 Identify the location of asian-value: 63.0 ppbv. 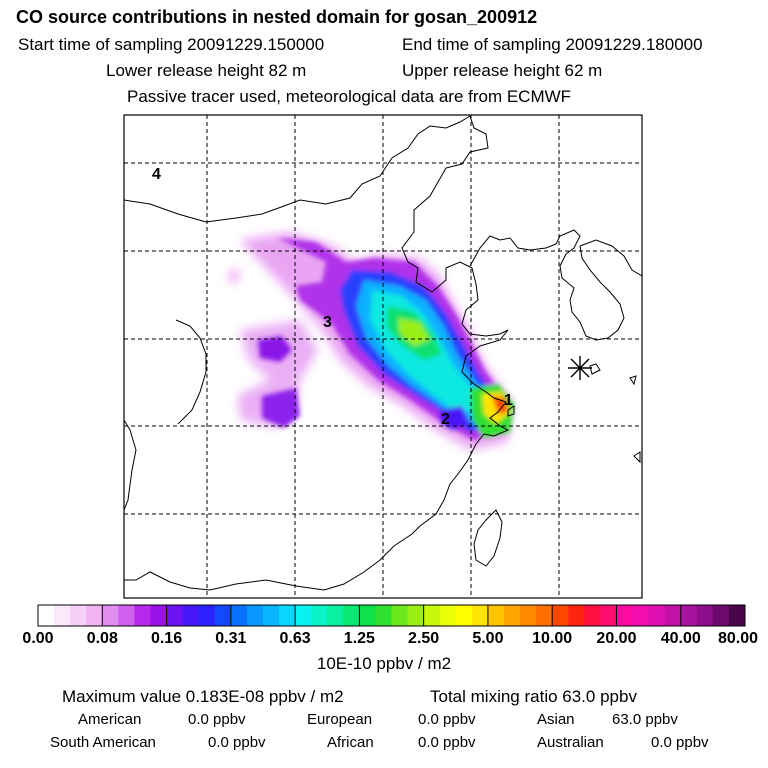
(645, 719).